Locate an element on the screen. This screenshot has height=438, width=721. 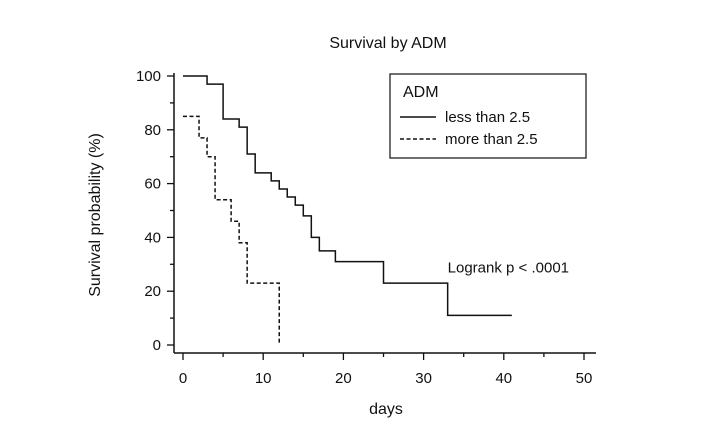
chart-title: Survival by ADM is located at coordinates (387, 43).